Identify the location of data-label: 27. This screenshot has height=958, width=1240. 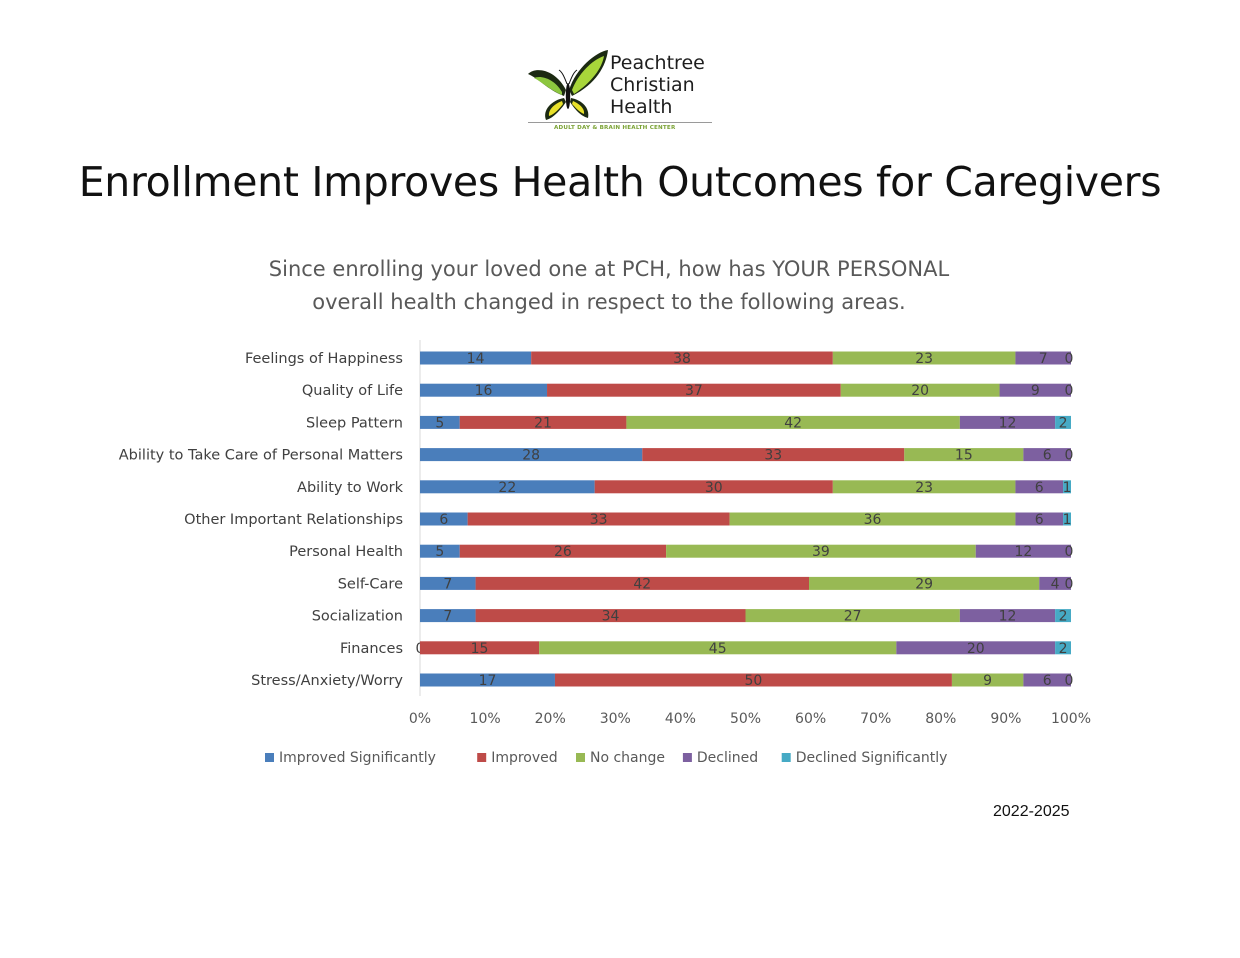
(853, 617).